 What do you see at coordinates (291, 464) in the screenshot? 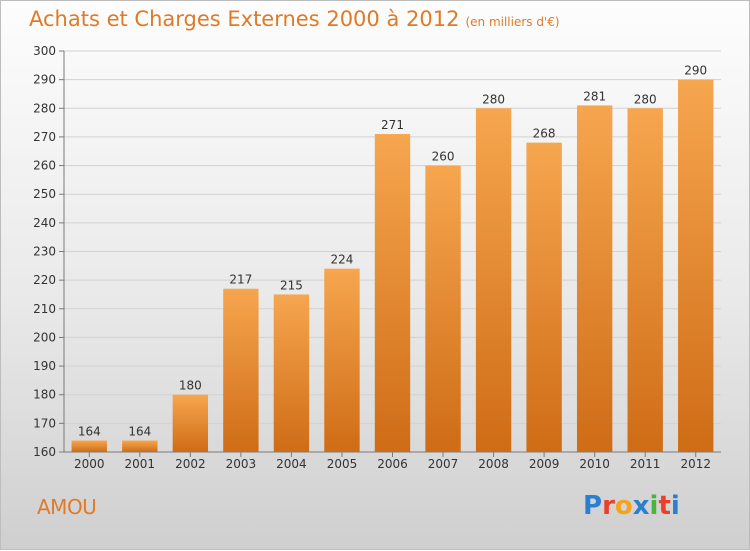
I see `x-tick-label: 2004` at bounding box center [291, 464].